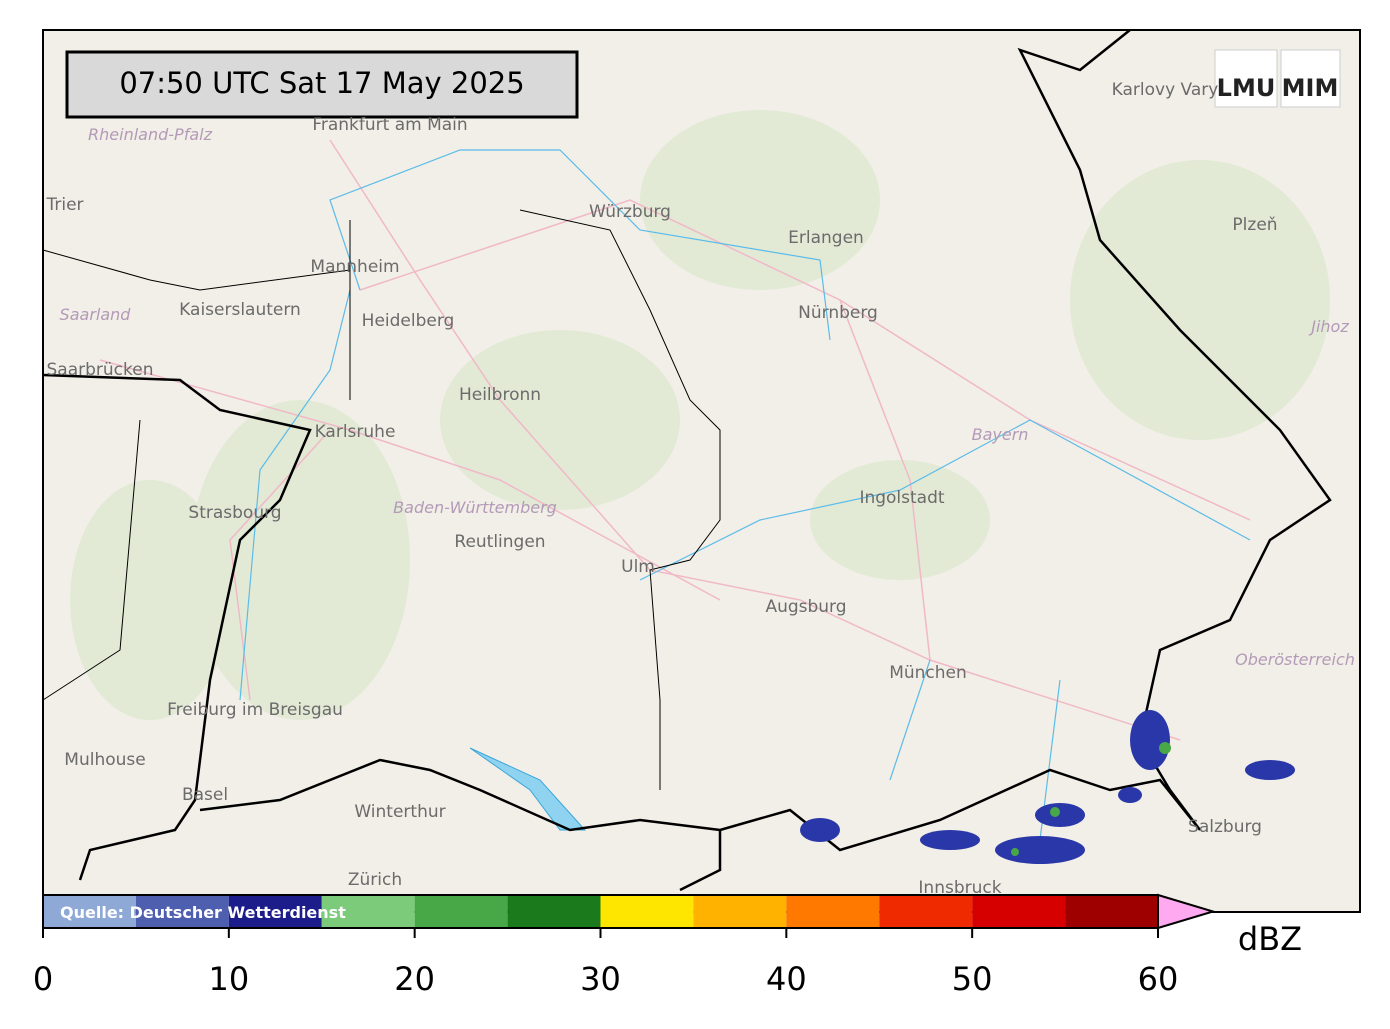 This screenshot has height=1029, width=1390. I want to click on place-label: München, so click(928, 673).